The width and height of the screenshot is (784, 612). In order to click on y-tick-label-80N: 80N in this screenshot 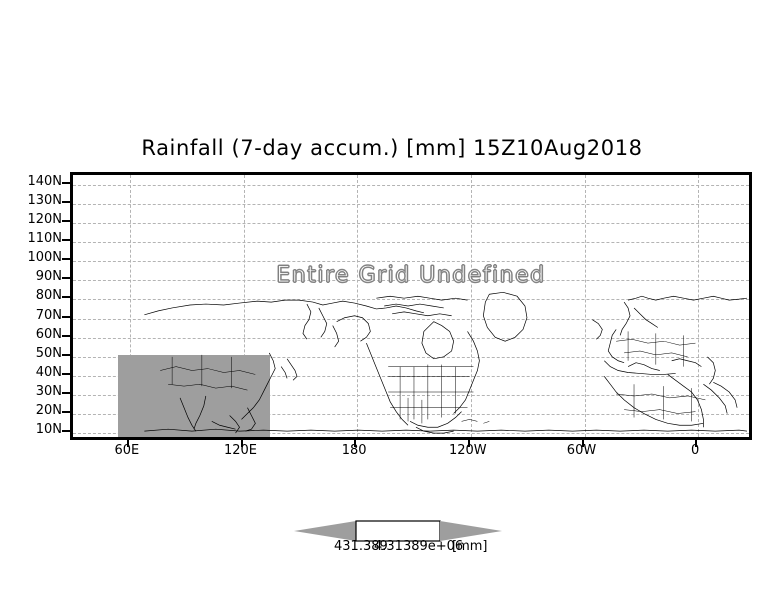, I will do `click(48, 296)`.